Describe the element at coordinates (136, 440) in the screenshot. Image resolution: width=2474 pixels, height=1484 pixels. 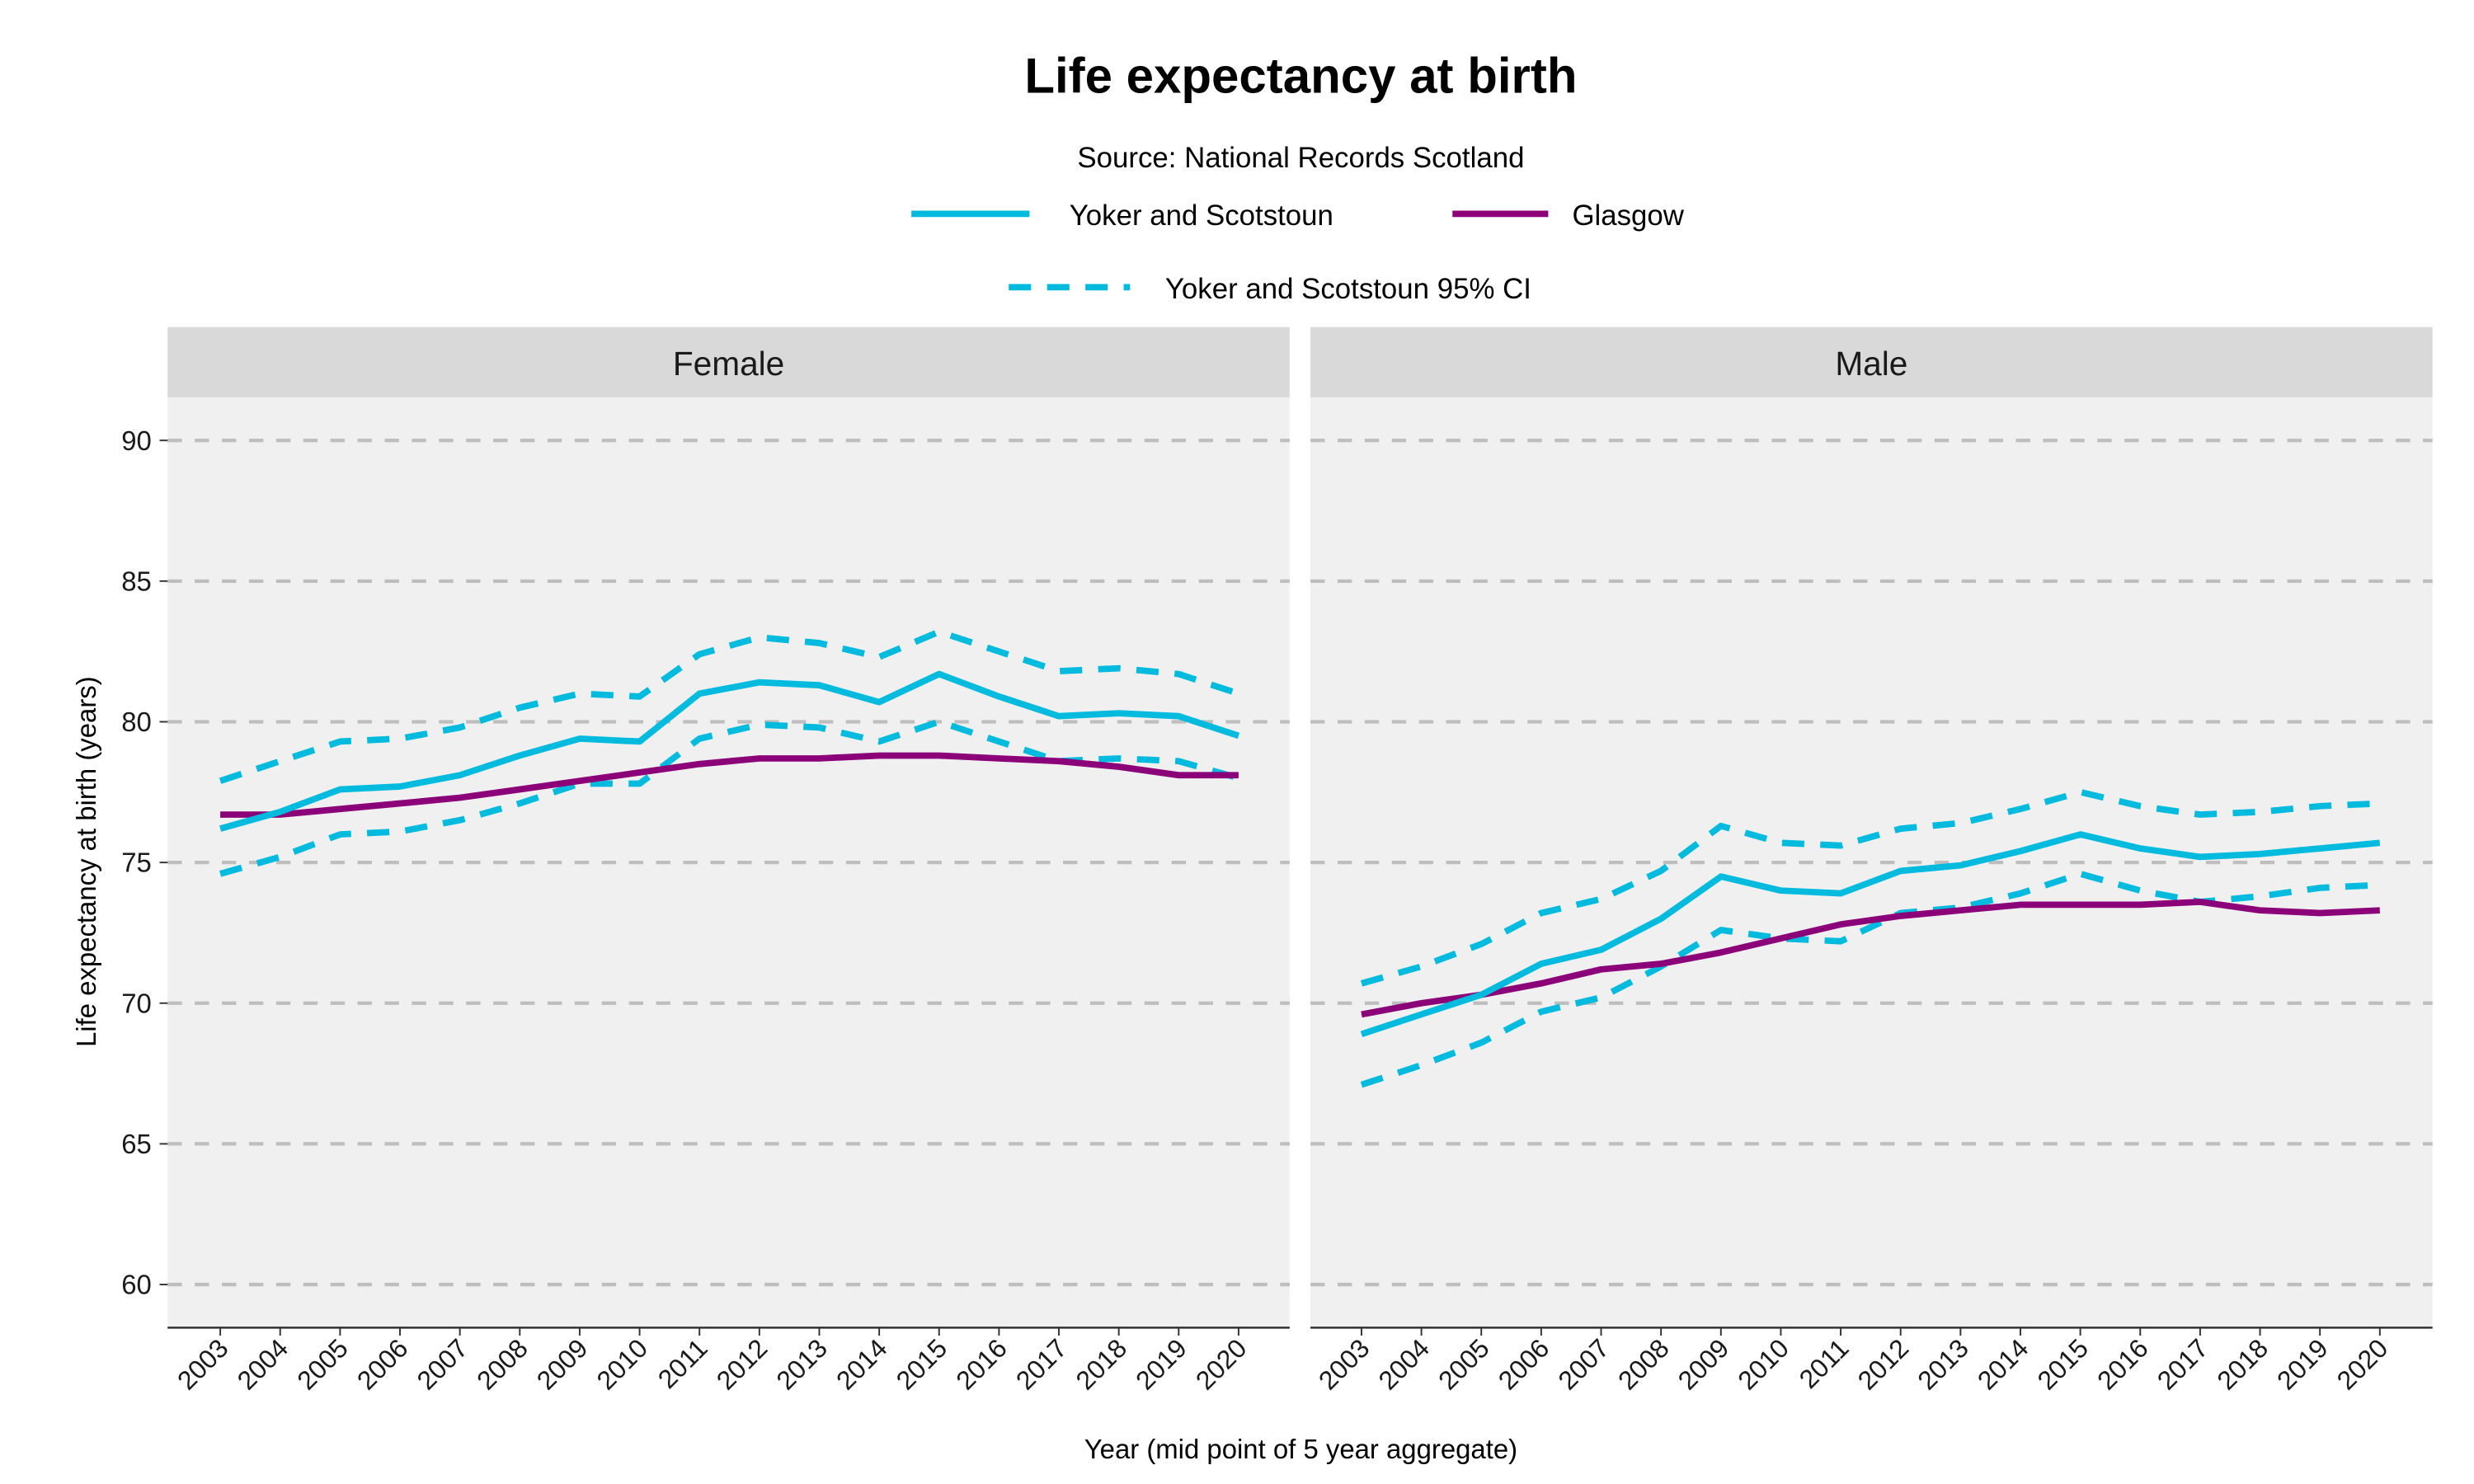
I see `y-tick-label: 90` at that location.